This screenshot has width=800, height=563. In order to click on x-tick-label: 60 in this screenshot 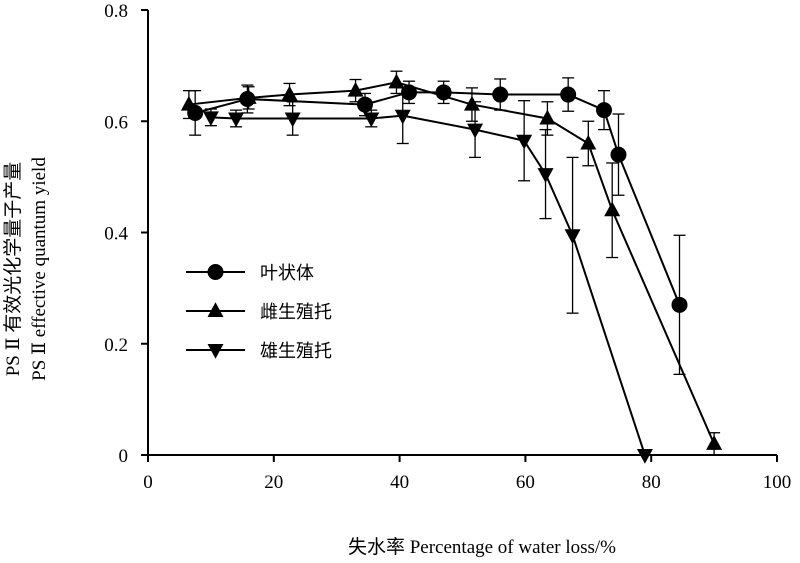, I will do `click(525, 482)`.